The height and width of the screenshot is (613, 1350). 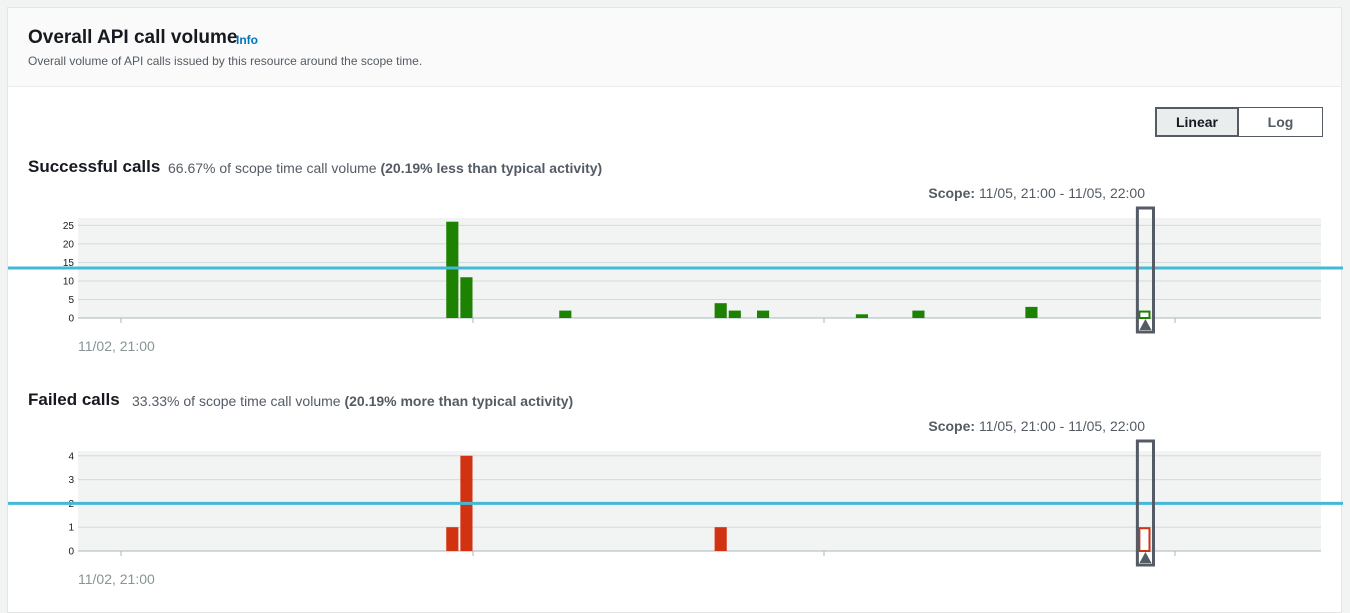 What do you see at coordinates (1281, 122) in the screenshot?
I see `log-scale-button: Log` at bounding box center [1281, 122].